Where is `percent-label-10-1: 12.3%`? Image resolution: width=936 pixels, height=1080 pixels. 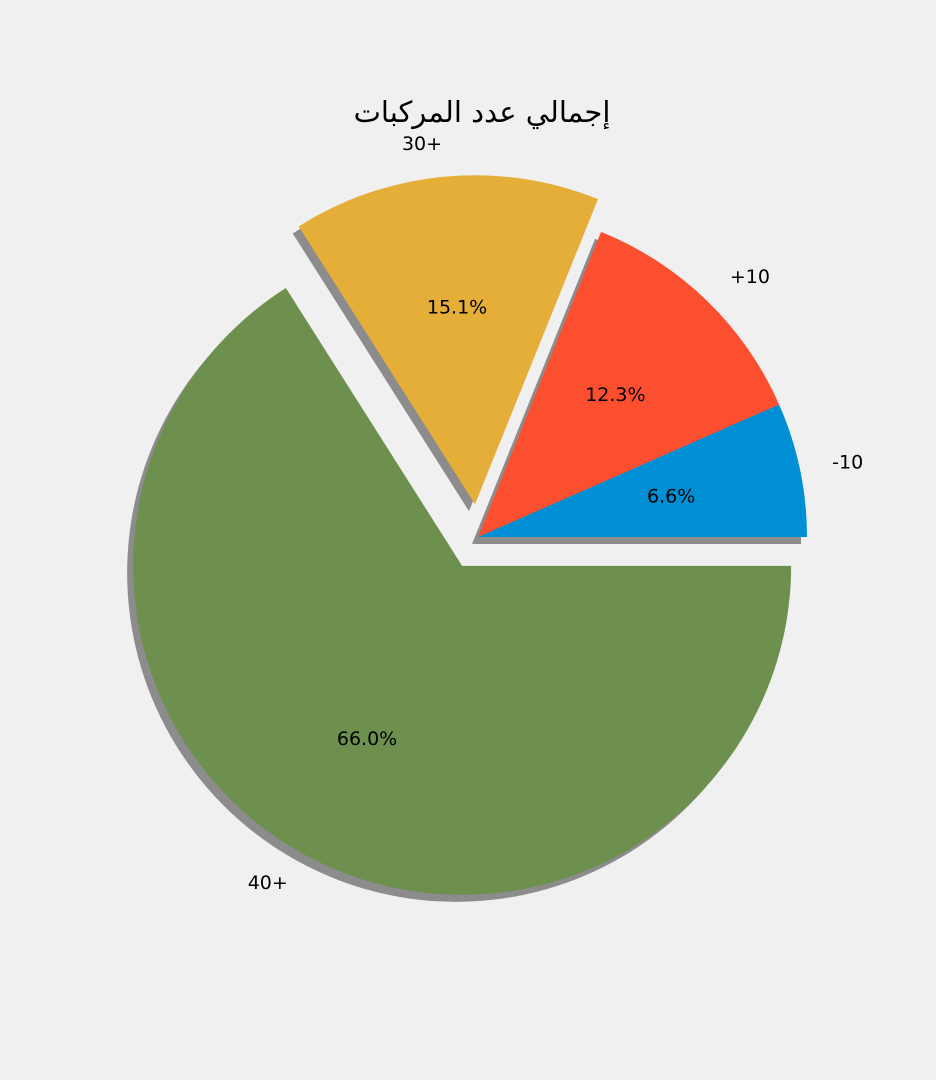
percent-label-10-1: 12.3% is located at coordinates (615, 395).